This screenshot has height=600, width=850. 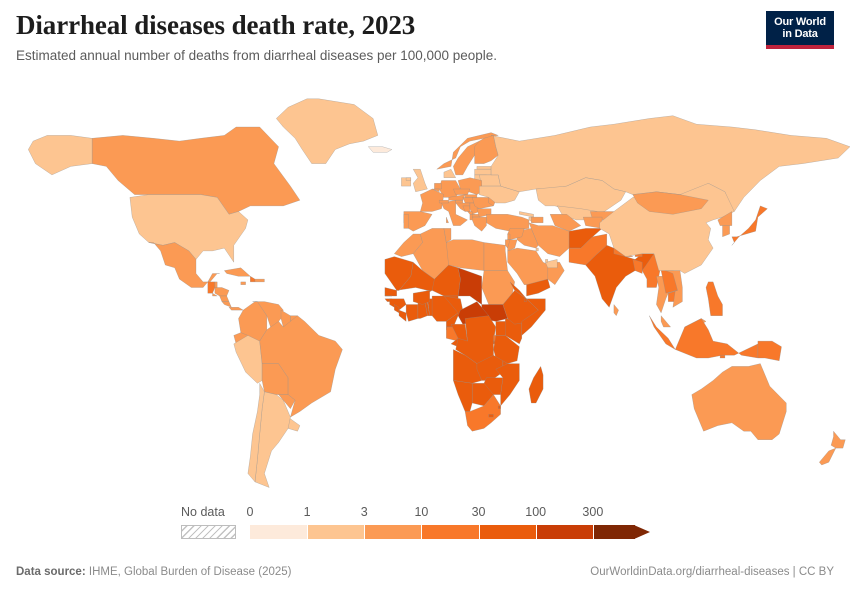 I want to click on country-denmark: Denmark — 2.5 deaths per 100,000 people, so click(x=449, y=173).